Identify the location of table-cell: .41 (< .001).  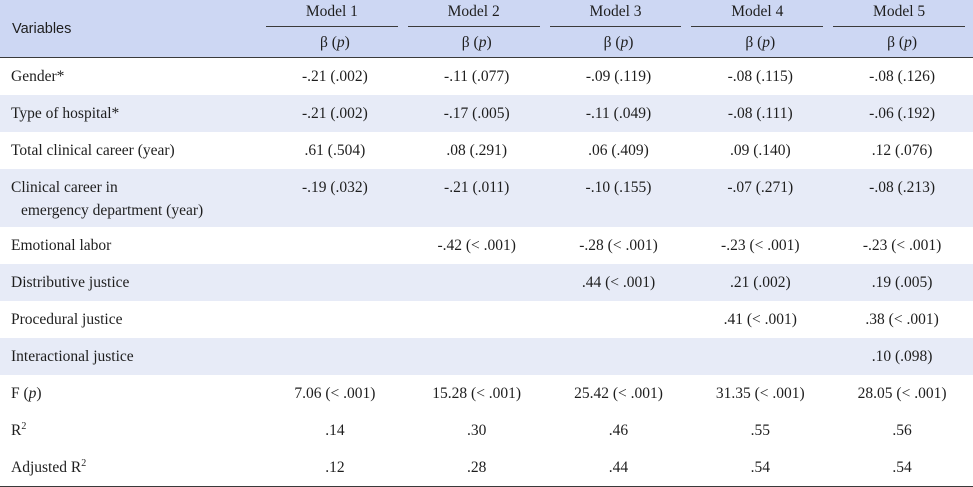
(760, 319).